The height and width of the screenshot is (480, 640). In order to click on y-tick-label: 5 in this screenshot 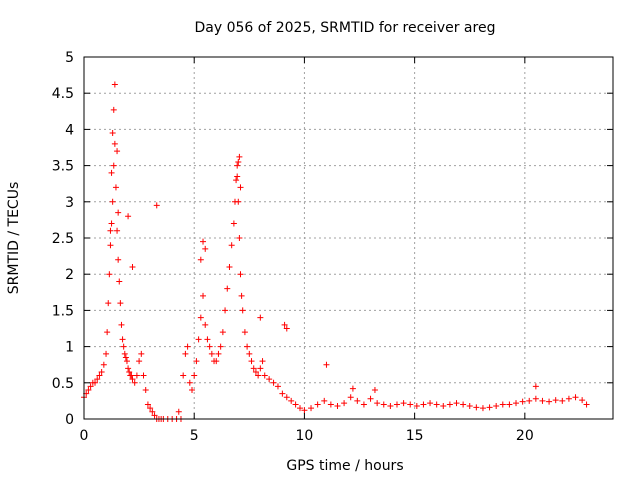, I will do `click(69, 58)`.